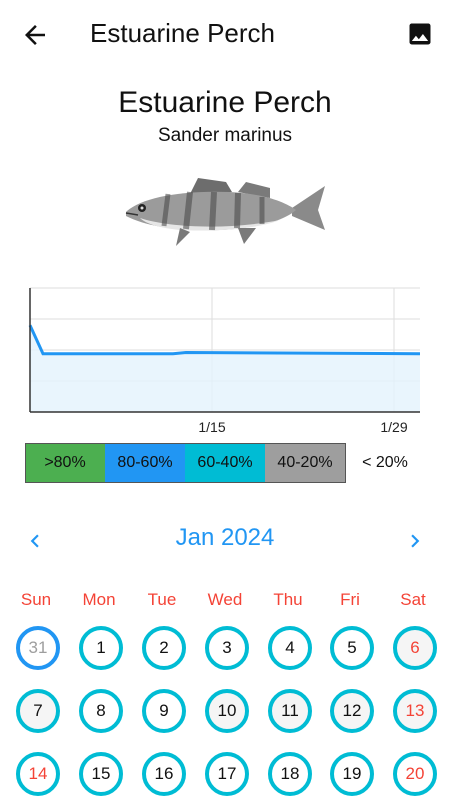  What do you see at coordinates (227, 774) in the screenshot?
I see `calendar-day: 17` at bounding box center [227, 774].